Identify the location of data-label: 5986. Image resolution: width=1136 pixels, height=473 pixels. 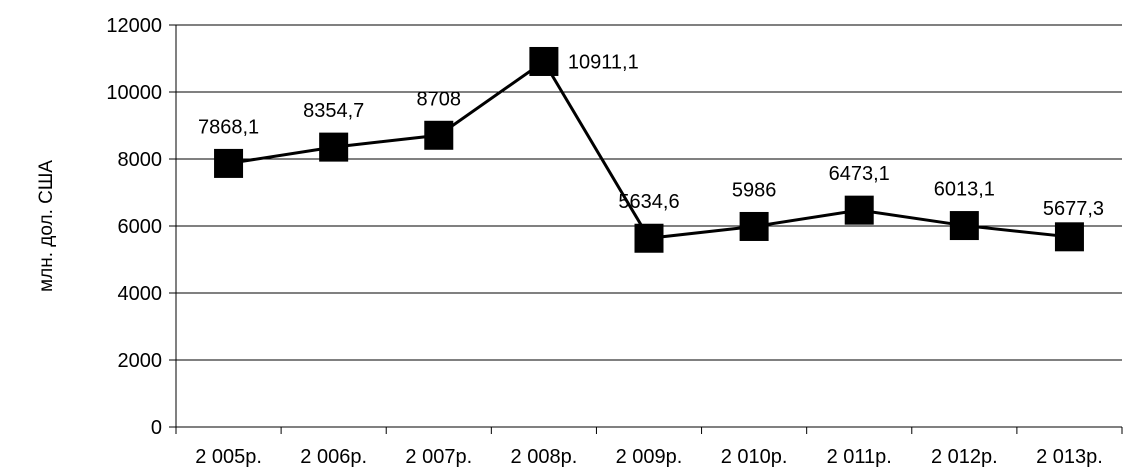
(754, 190).